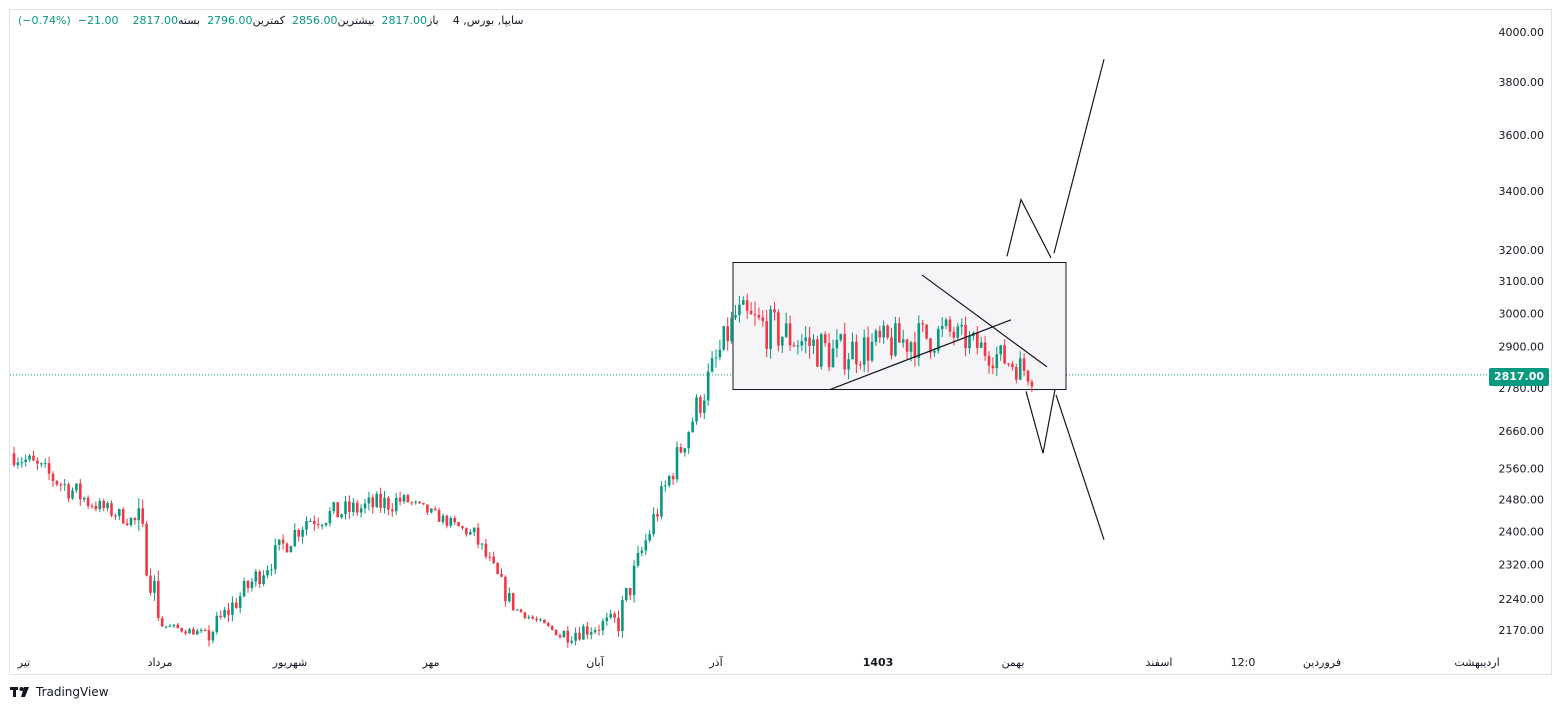  Describe the element at coordinates (44, 20) in the screenshot. I see `legend-change-pct: (−0.74%)` at that location.